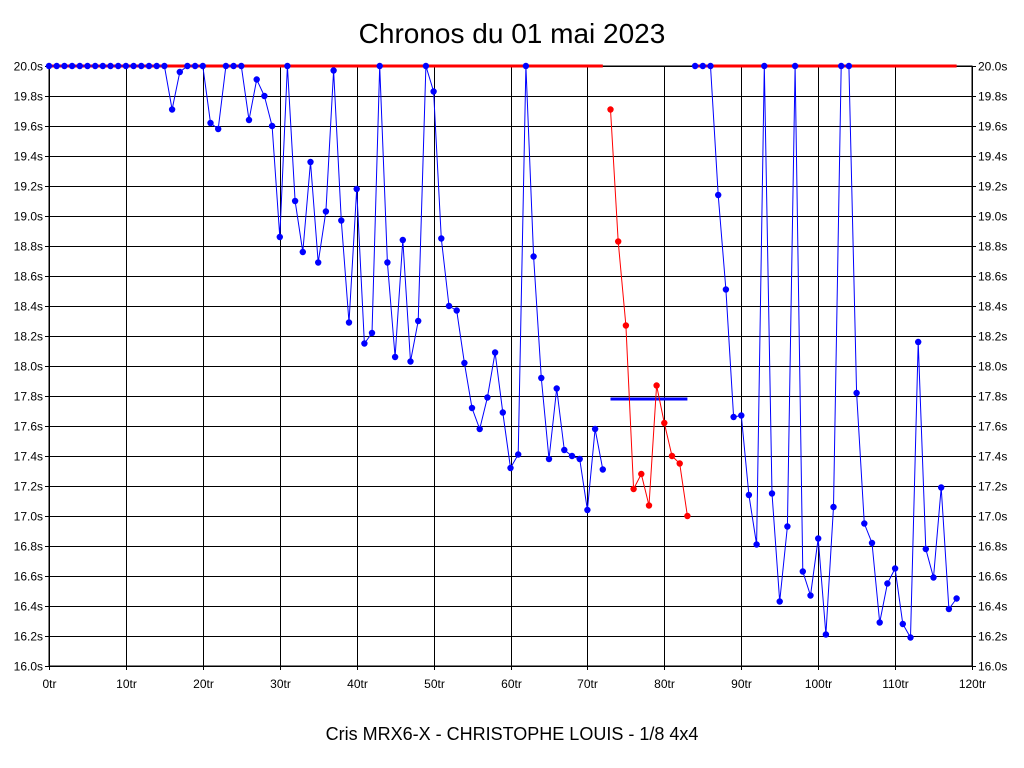 The height and width of the screenshot is (768, 1024). What do you see at coordinates (28, 367) in the screenshot?
I see `y-tick-label-left: 18.0s` at bounding box center [28, 367].